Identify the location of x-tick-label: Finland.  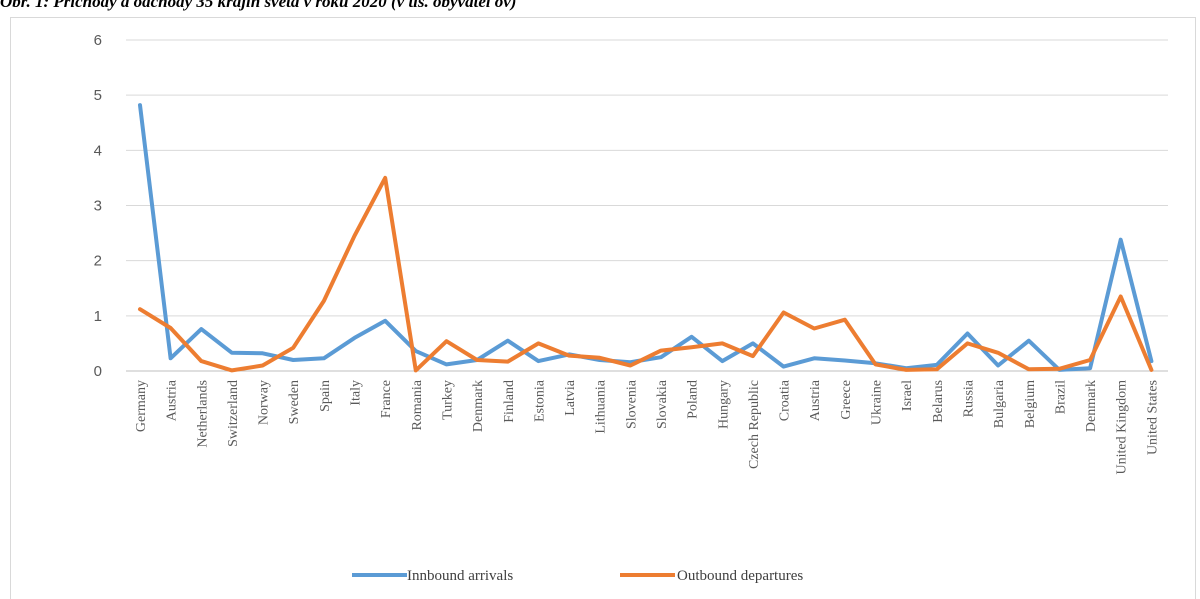
(509, 401).